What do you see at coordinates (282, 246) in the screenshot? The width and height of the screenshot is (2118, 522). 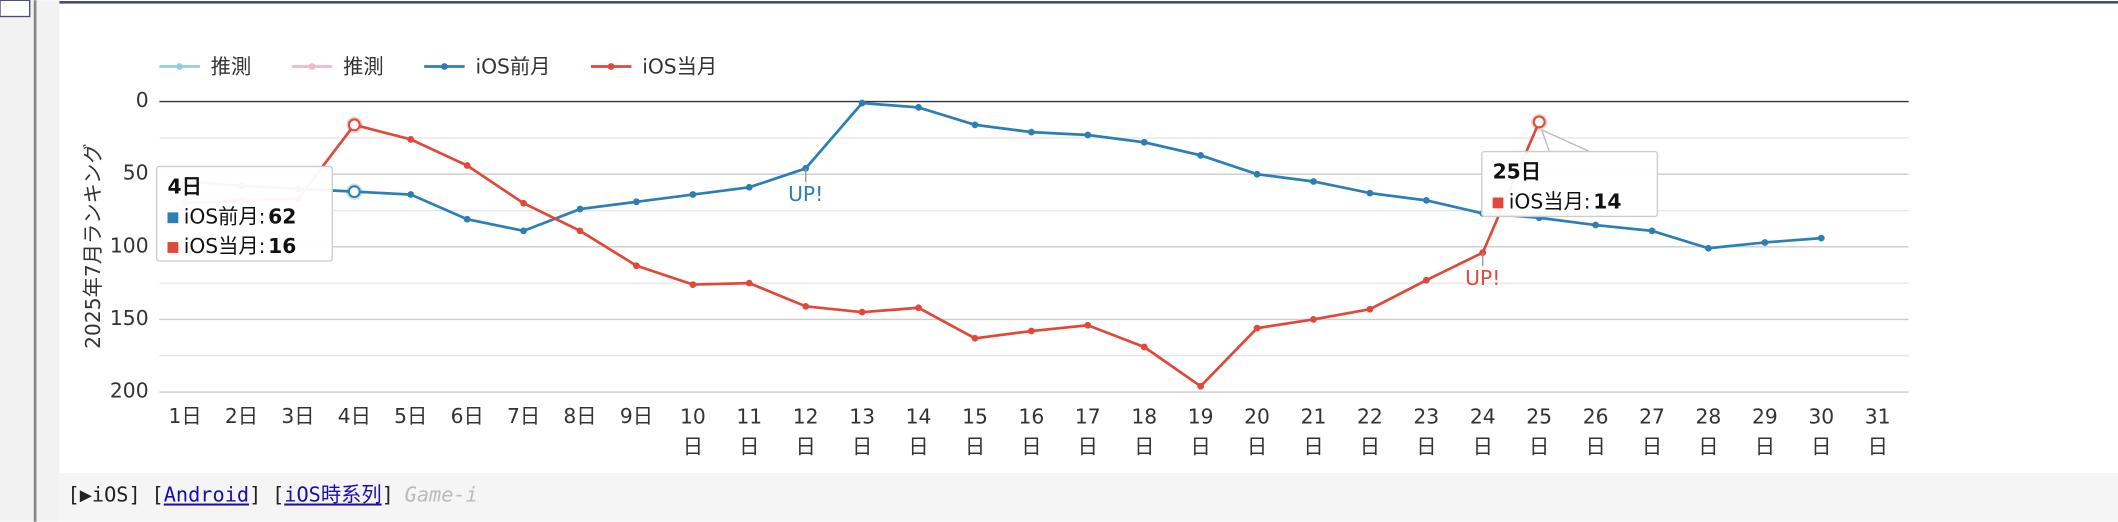 I see `tooltip-value: 16` at bounding box center [282, 246].